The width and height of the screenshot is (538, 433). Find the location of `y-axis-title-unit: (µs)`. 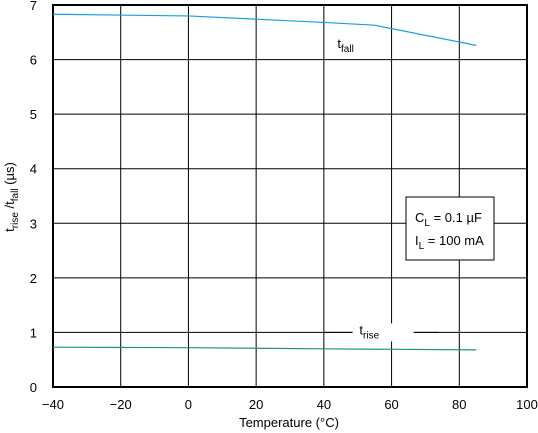

y-axis-title-unit: (µs) is located at coordinates (9, 175).